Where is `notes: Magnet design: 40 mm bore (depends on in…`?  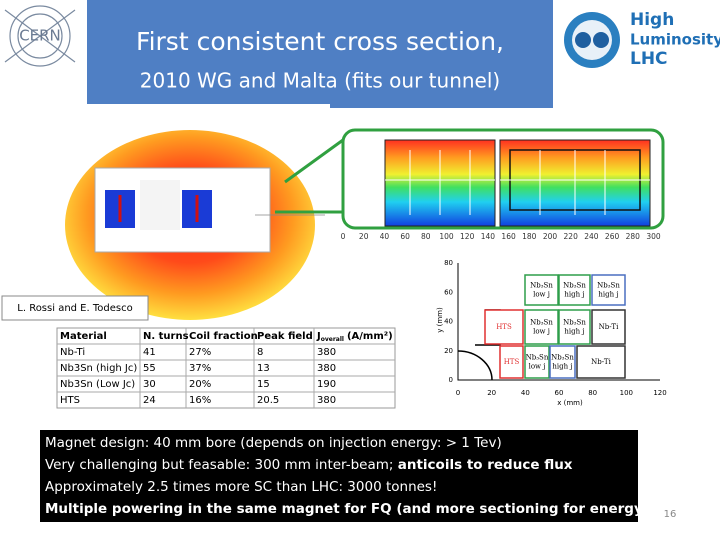 notes: Magnet design: 40 mm bore (depends on in… is located at coordinates (347, 476).